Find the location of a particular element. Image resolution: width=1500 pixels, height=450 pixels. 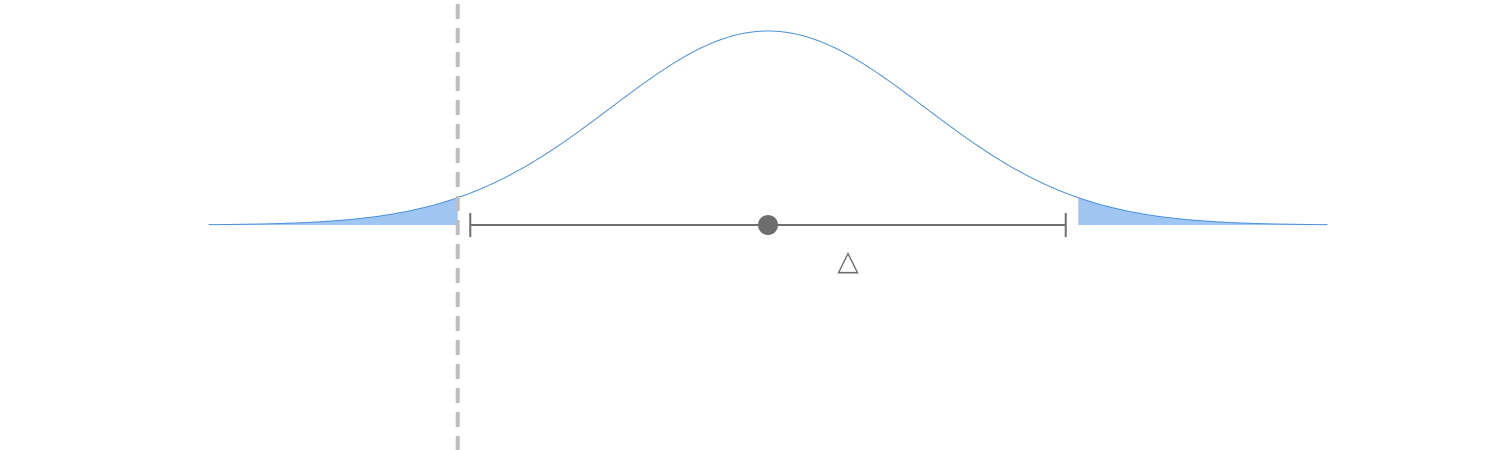

delta-marker: △ is located at coordinates (848, 260).